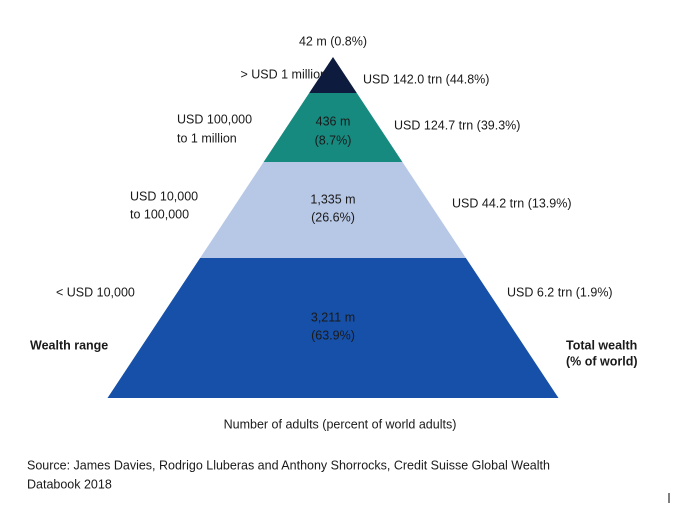 This screenshot has width=687, height=505. I want to click on source: Databook 2018, so click(69, 484).